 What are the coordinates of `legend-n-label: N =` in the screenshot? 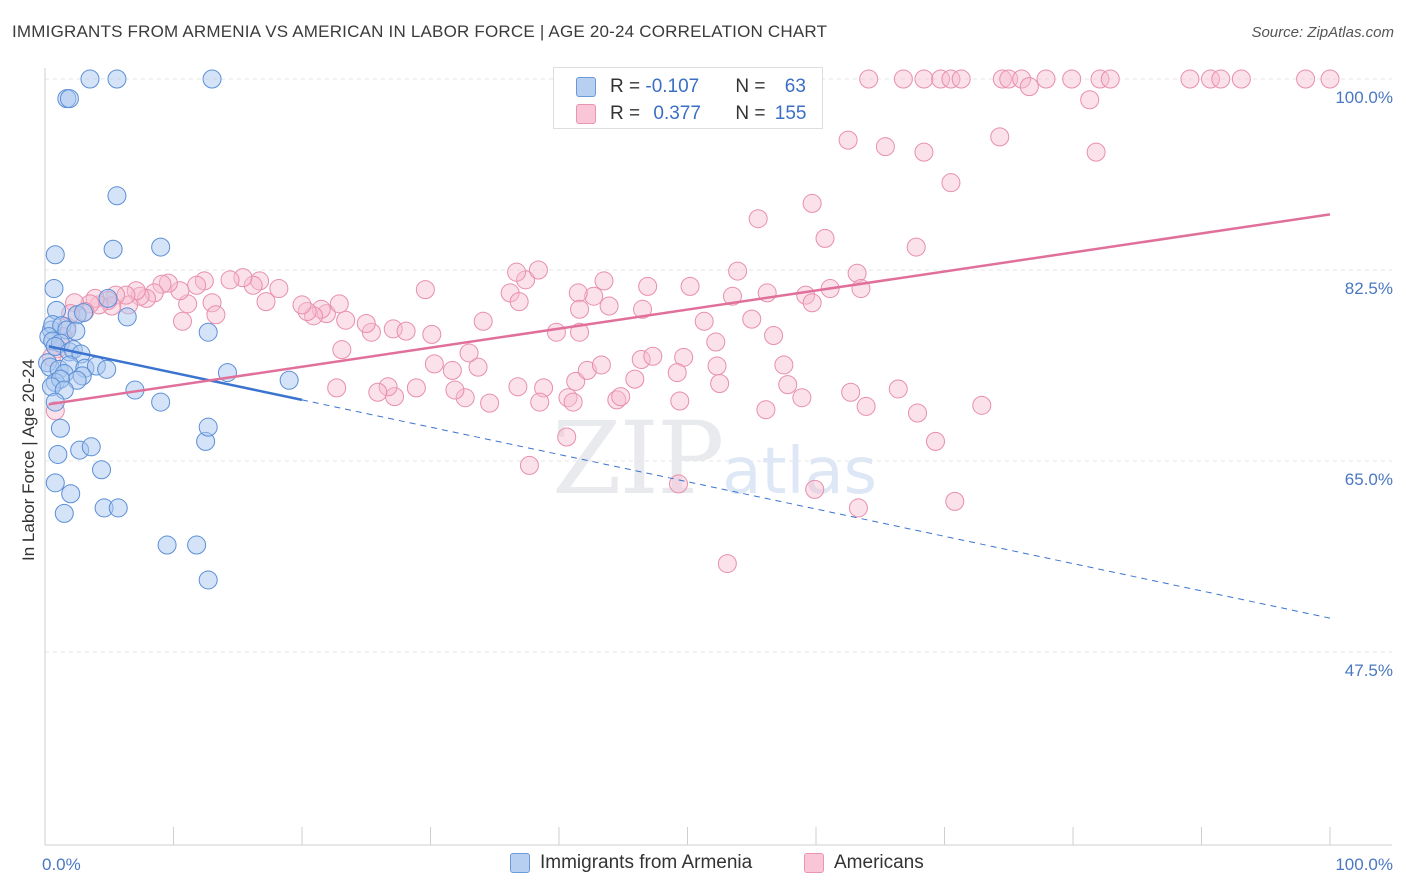 It's located at (753, 86).